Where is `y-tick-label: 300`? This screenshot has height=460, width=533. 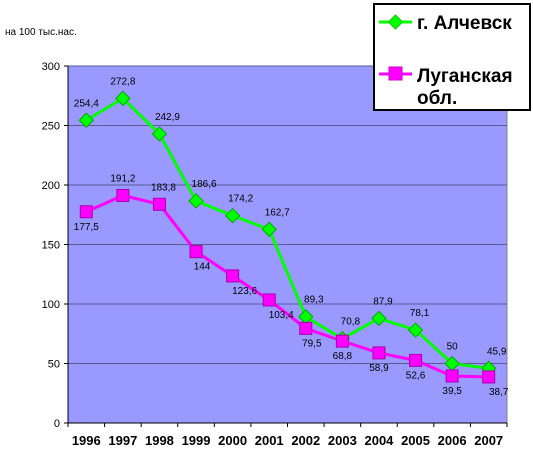
y-tick-label: 300 is located at coordinates (51, 67).